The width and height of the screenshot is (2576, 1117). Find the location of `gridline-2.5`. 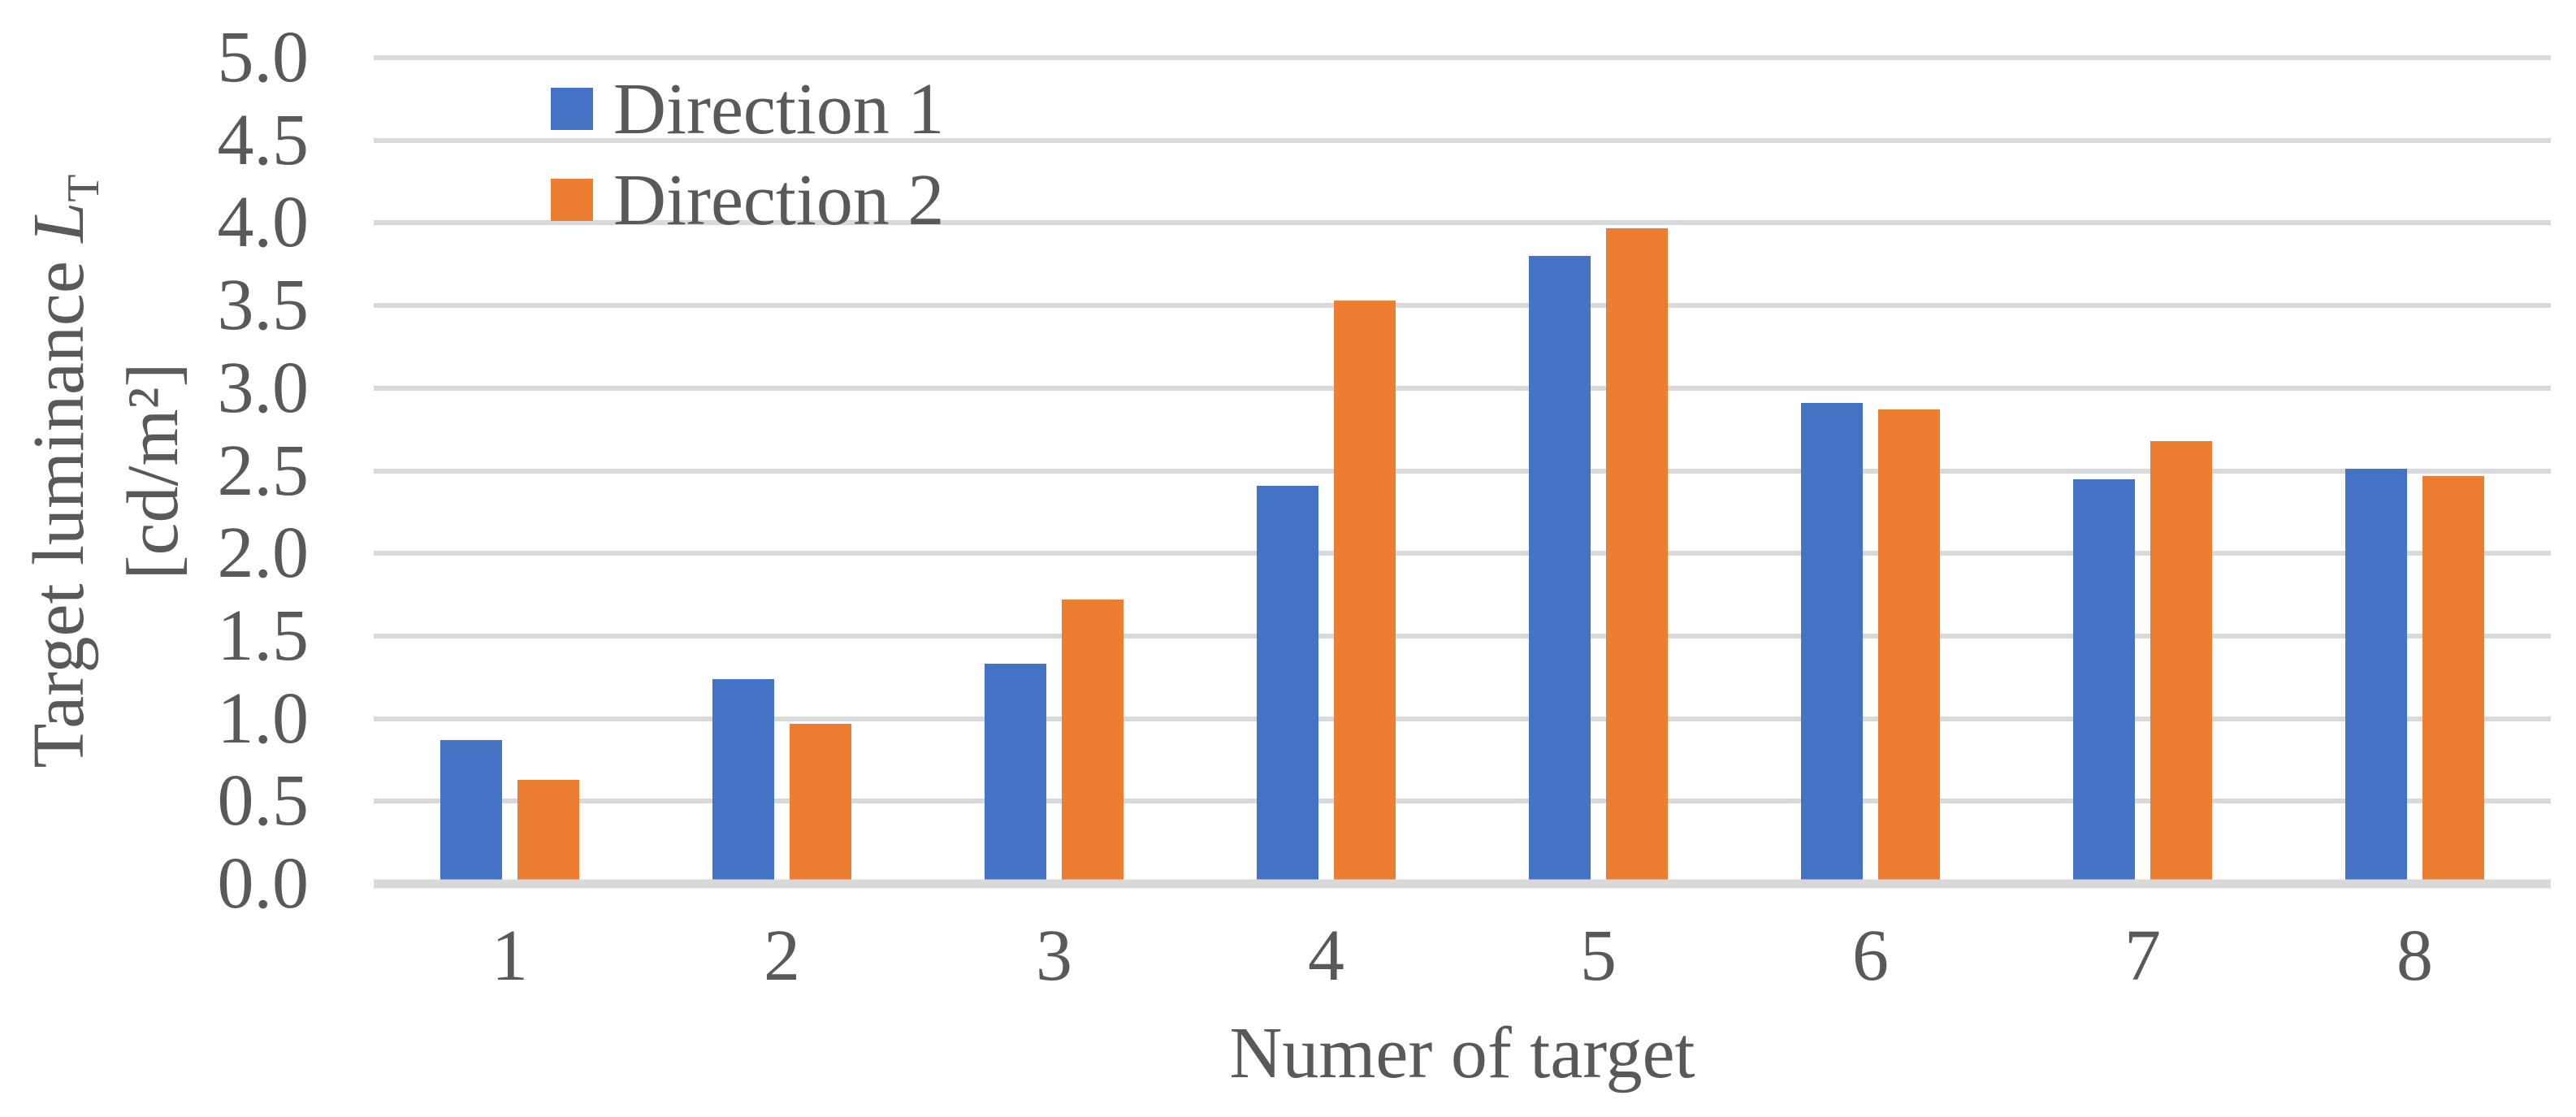

gridline-2.5 is located at coordinates (1462, 471).